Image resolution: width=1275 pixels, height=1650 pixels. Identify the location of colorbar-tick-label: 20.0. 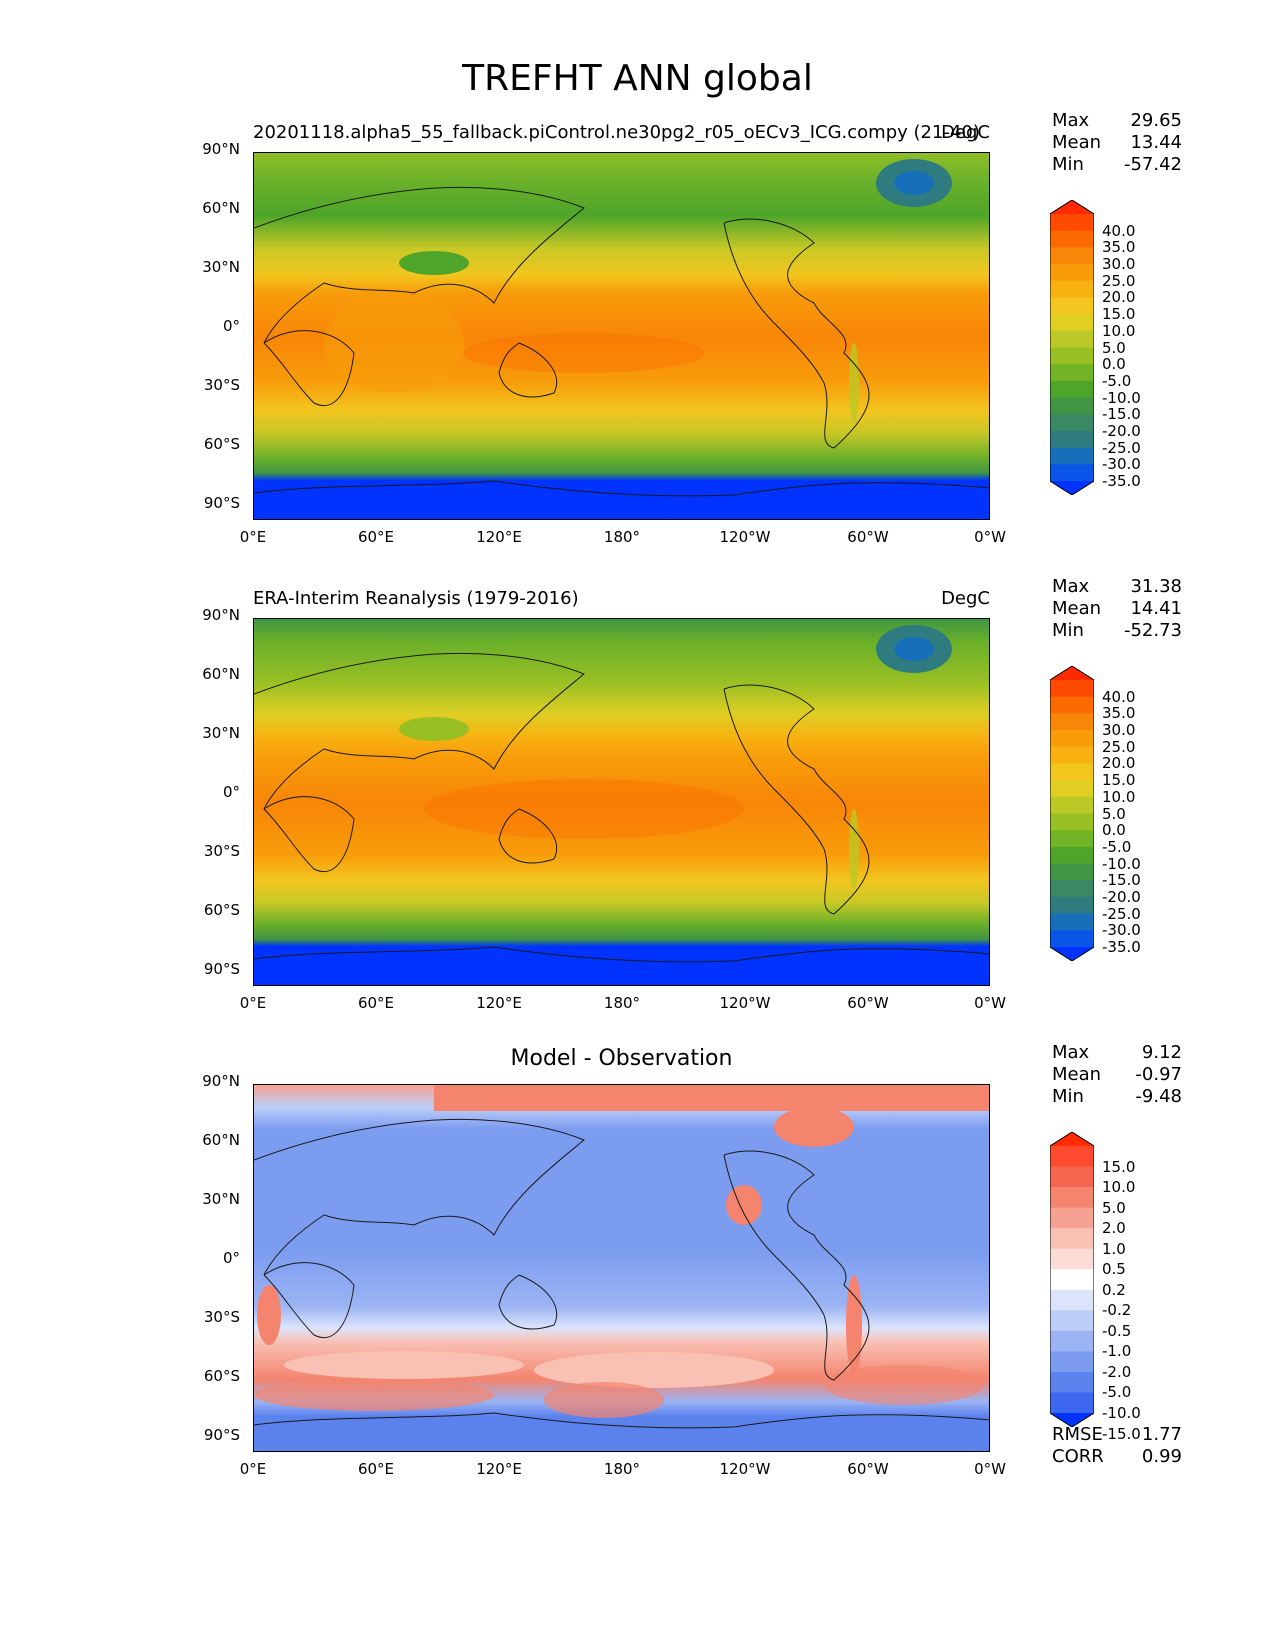
(1119, 763).